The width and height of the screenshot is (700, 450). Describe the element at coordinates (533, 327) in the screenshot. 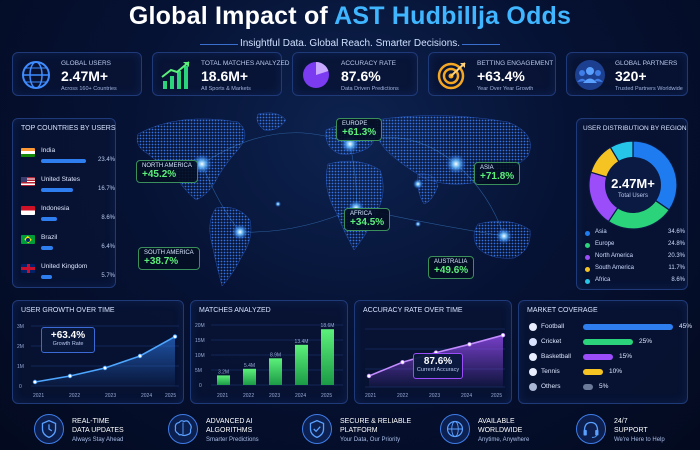

I see `football-icon` at that location.